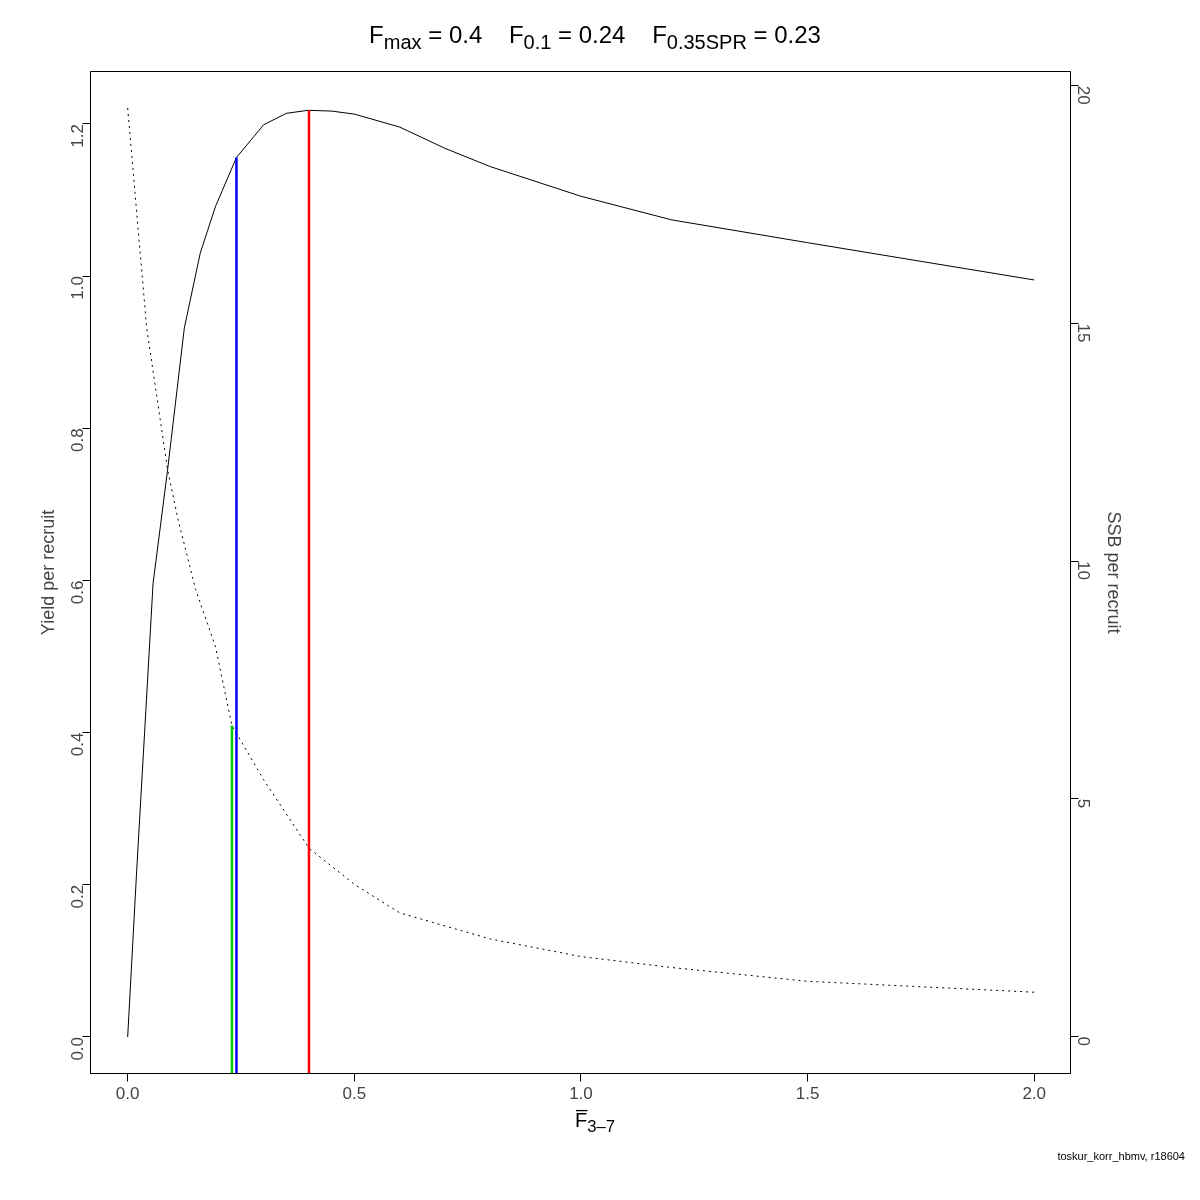  I want to click on x-tick-label: 2.0, so click(1034, 1093).